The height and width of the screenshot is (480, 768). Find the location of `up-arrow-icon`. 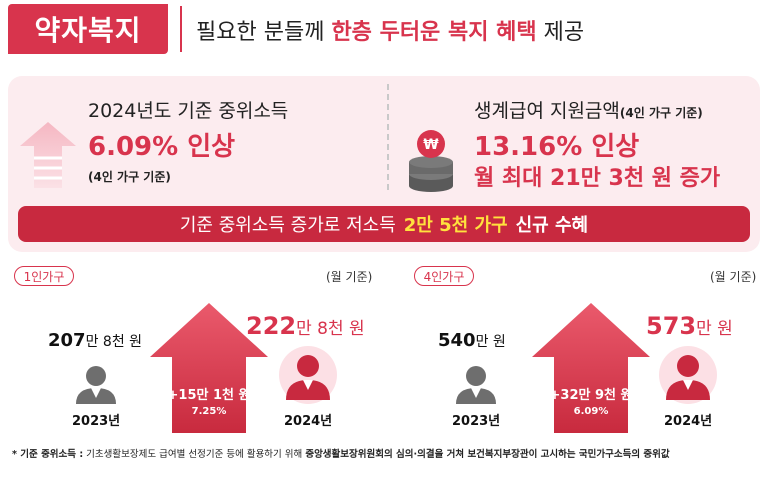

up-arrow-icon is located at coordinates (48, 155).